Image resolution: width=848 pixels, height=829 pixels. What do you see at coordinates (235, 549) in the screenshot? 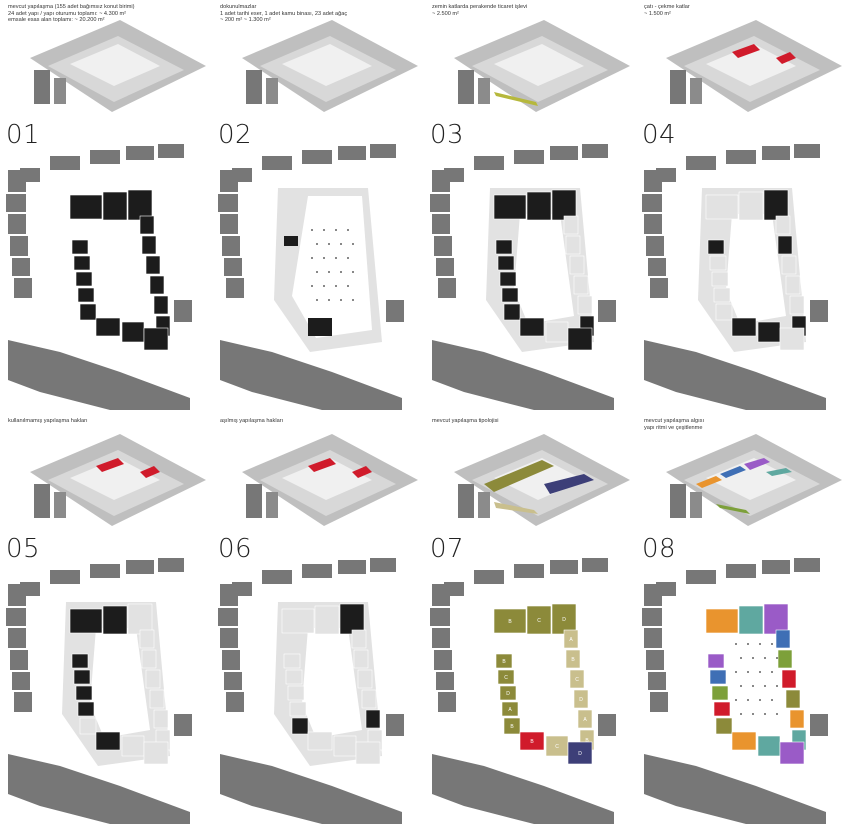
I see `panel-number: 06` at bounding box center [235, 549].